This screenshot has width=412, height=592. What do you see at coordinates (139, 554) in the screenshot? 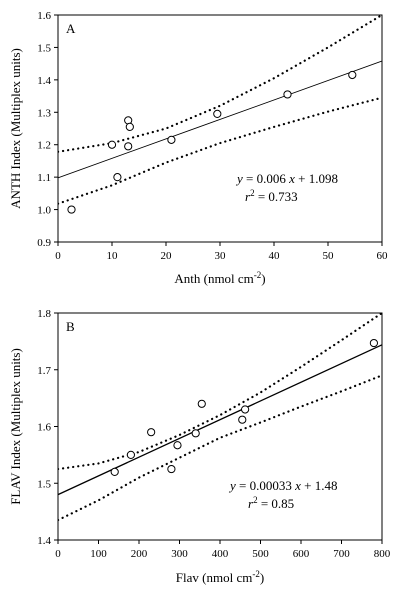
I see `x-tick-label: 200` at bounding box center [139, 554].